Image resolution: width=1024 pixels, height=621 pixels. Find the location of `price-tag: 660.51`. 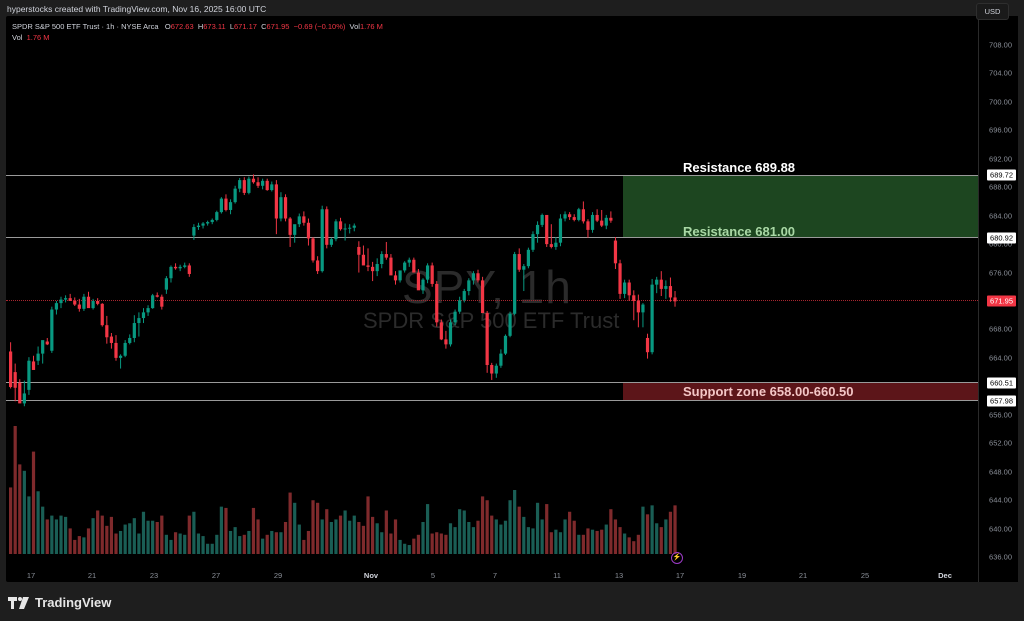

price-tag: 660.51 is located at coordinates (1001, 383).